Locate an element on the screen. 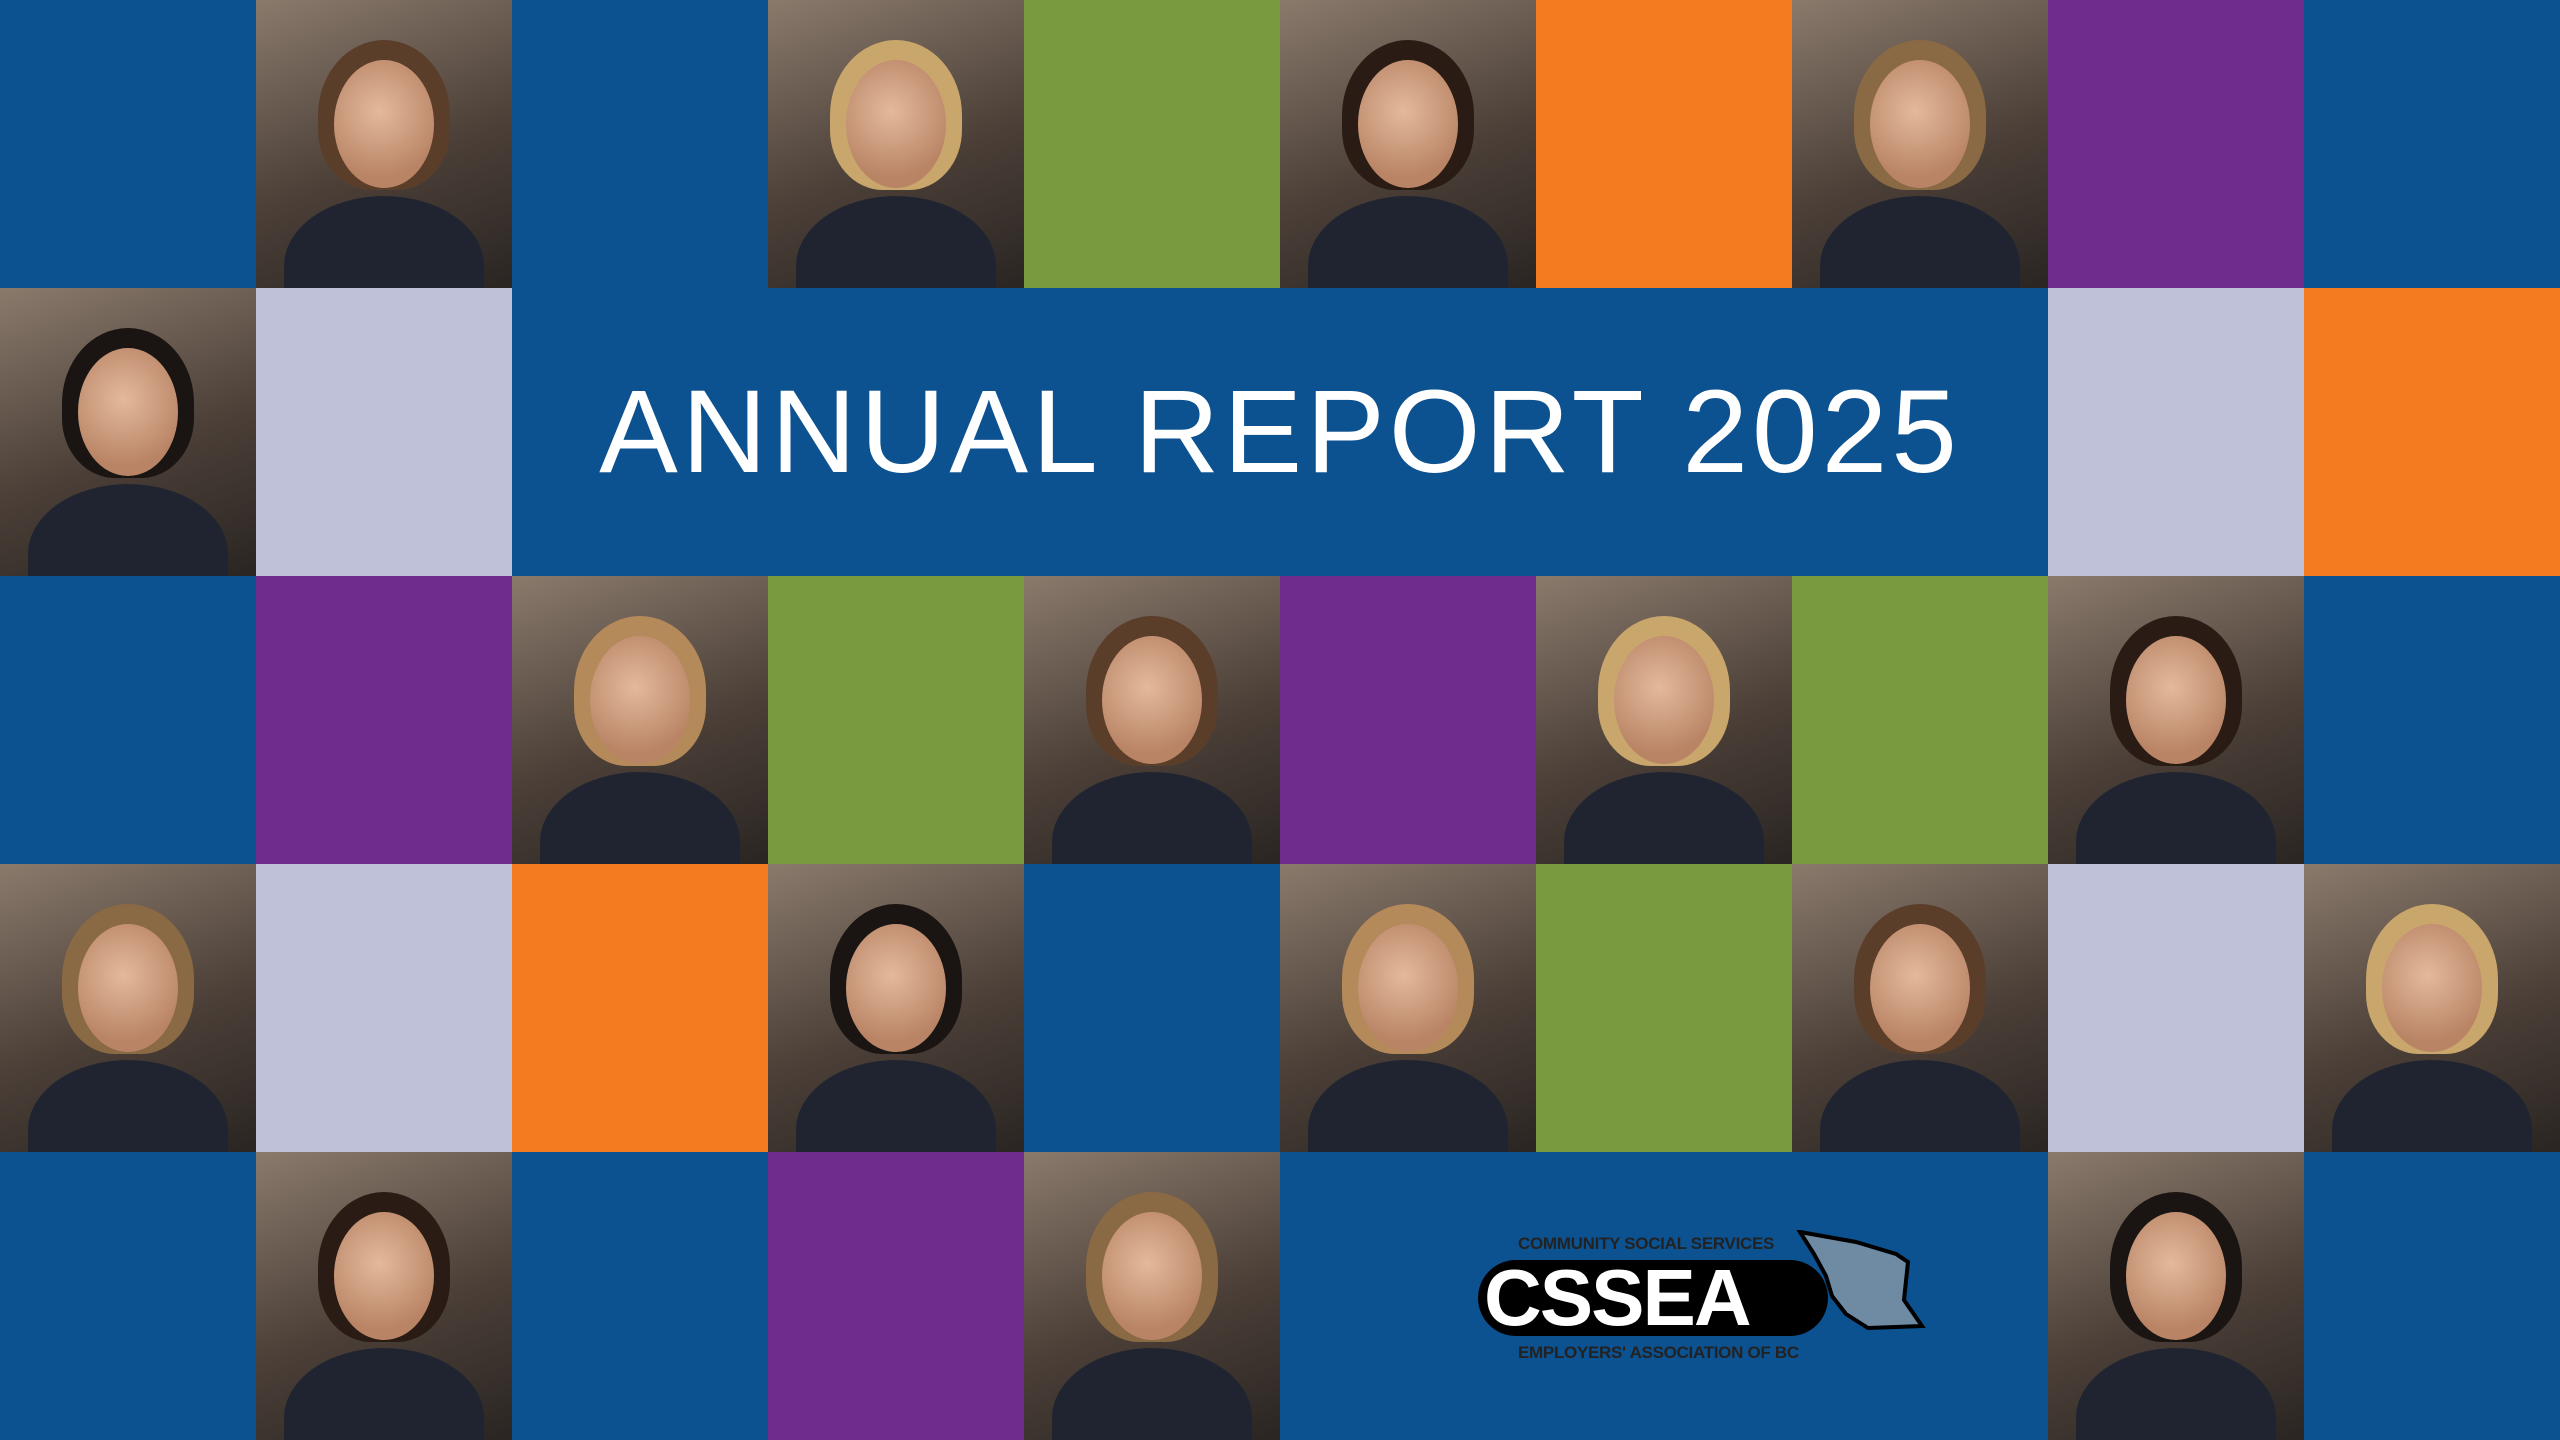 The height and width of the screenshot is (1440, 2560). page-title: ANNUAL REPORT 2025 is located at coordinates (1280, 432).